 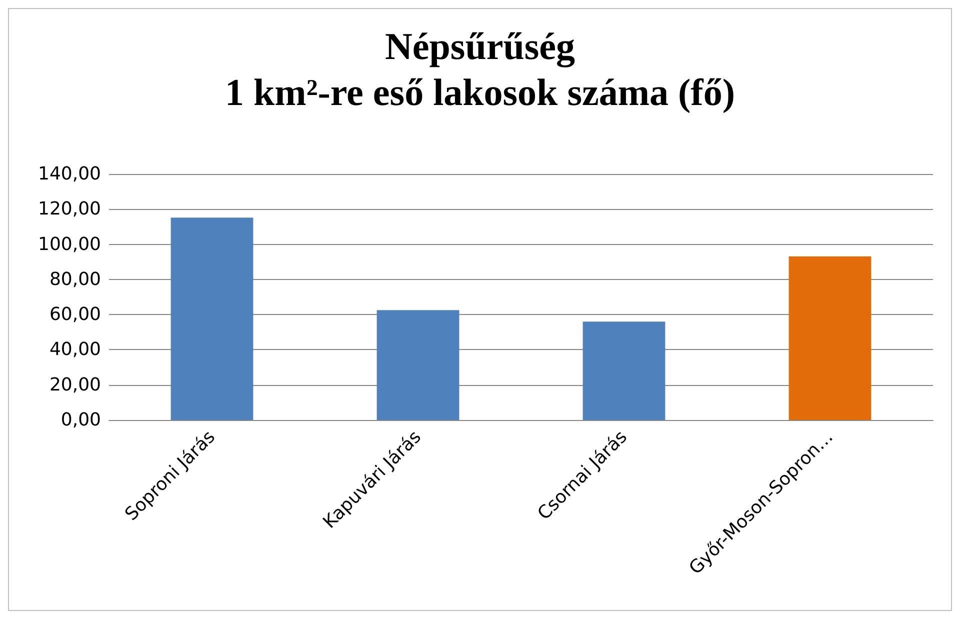 What do you see at coordinates (75, 349) in the screenshot?
I see `y-tick-label: 40,00` at bounding box center [75, 349].